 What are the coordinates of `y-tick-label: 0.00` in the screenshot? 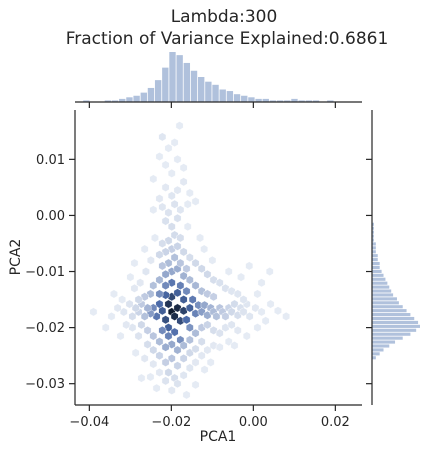 It's located at (50, 216).